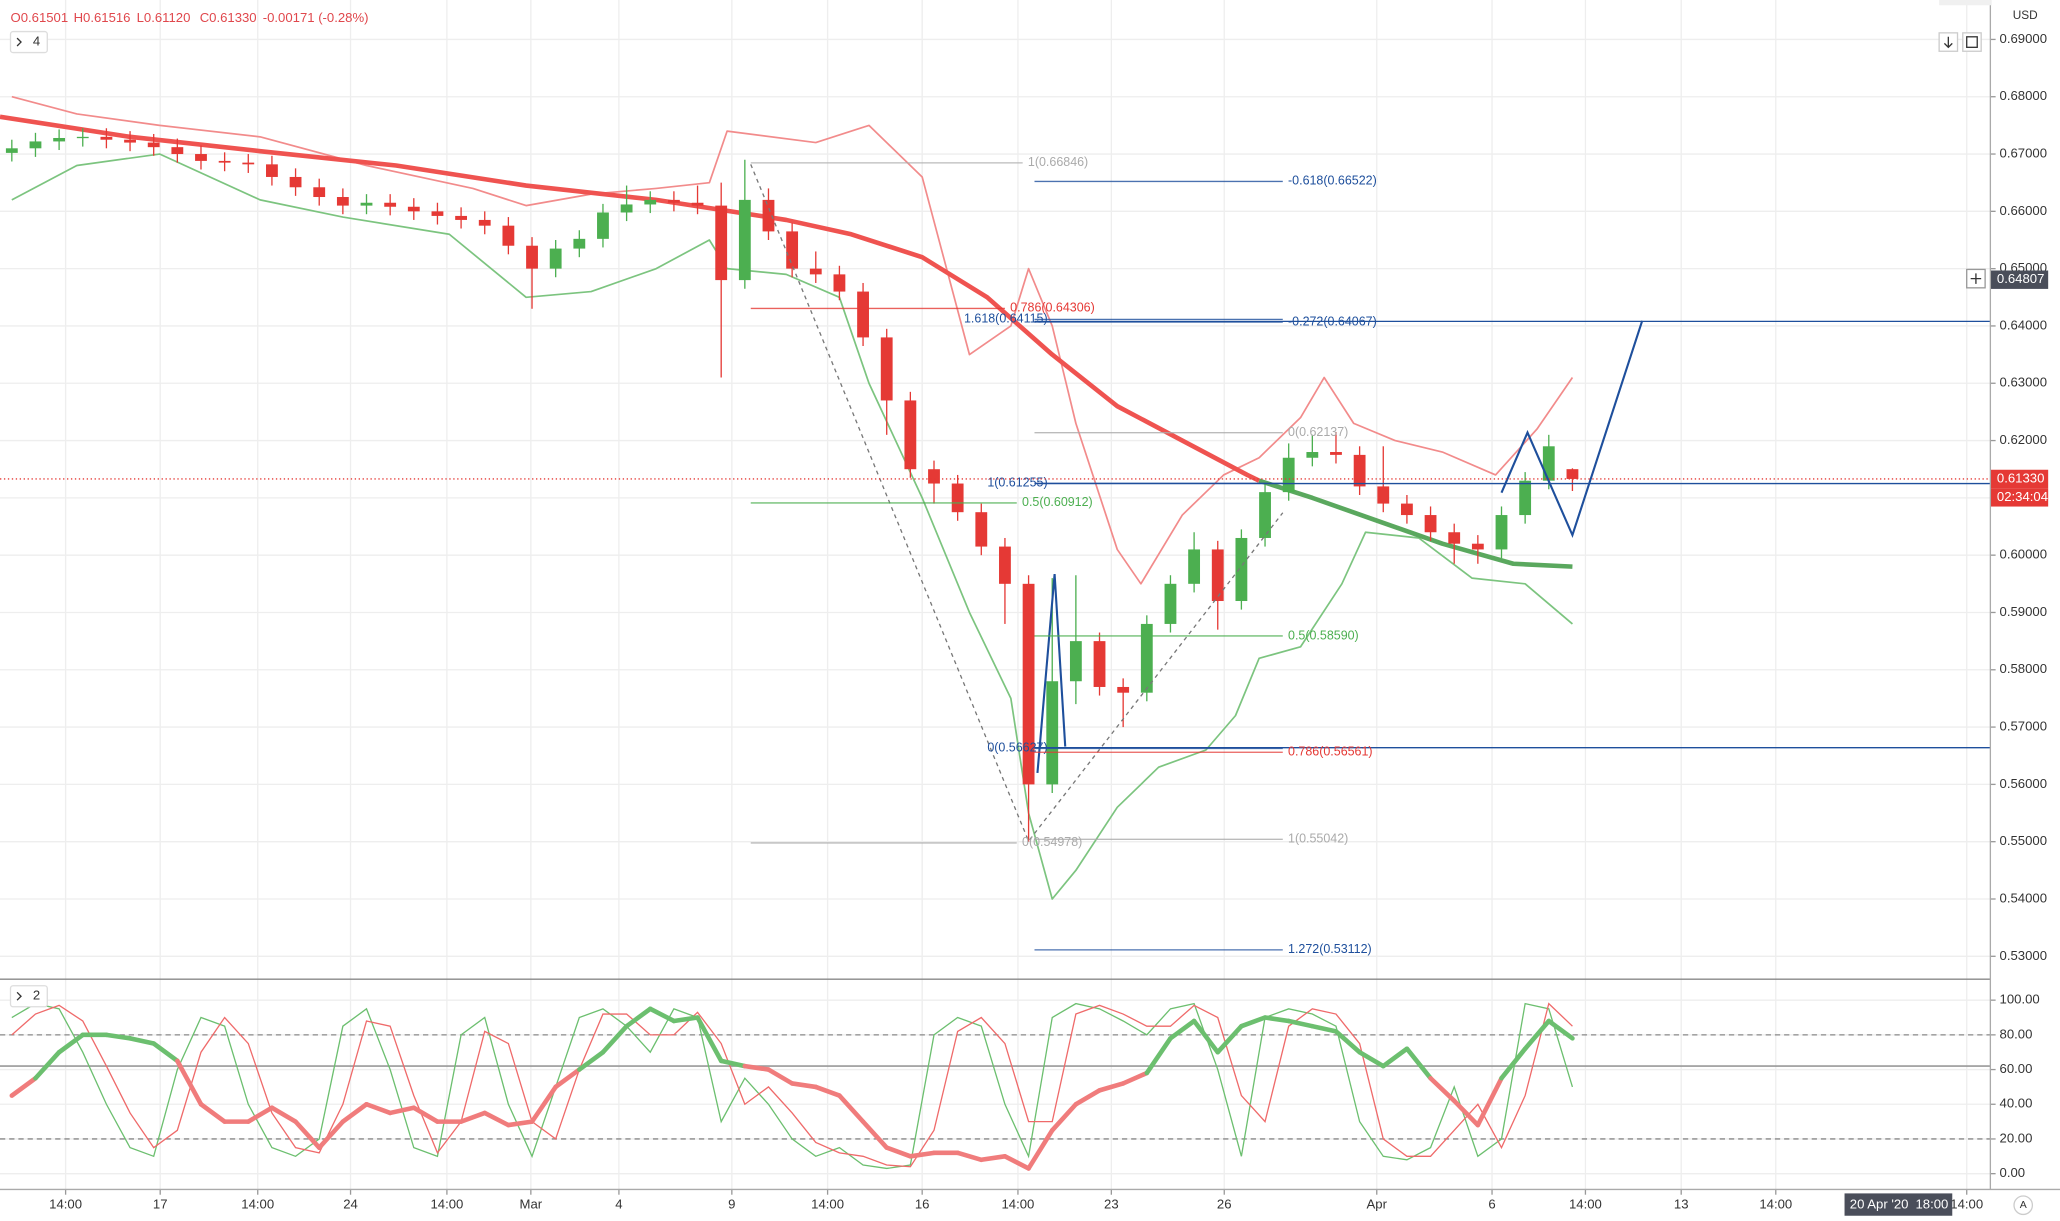 Image resolution: width=2060 pixels, height=1221 pixels. I want to click on pane-toggle: 2, so click(28, 996).